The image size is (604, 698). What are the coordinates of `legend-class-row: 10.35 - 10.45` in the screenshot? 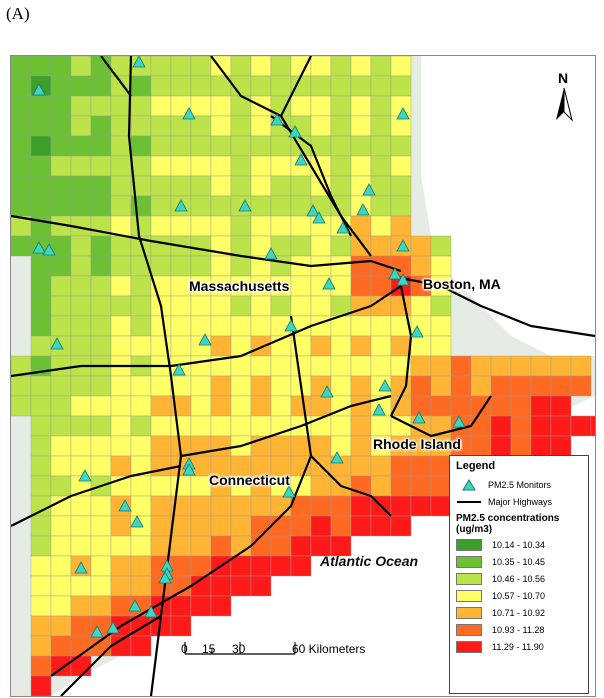 It's located at (519, 562).